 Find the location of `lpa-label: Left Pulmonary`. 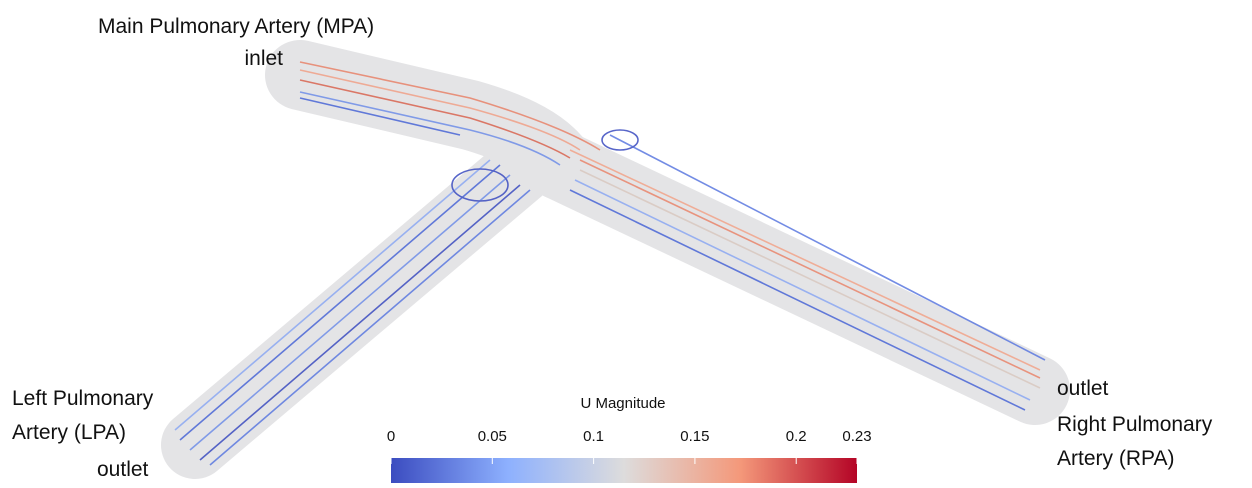

lpa-label: Left Pulmonary is located at coordinates (83, 398).